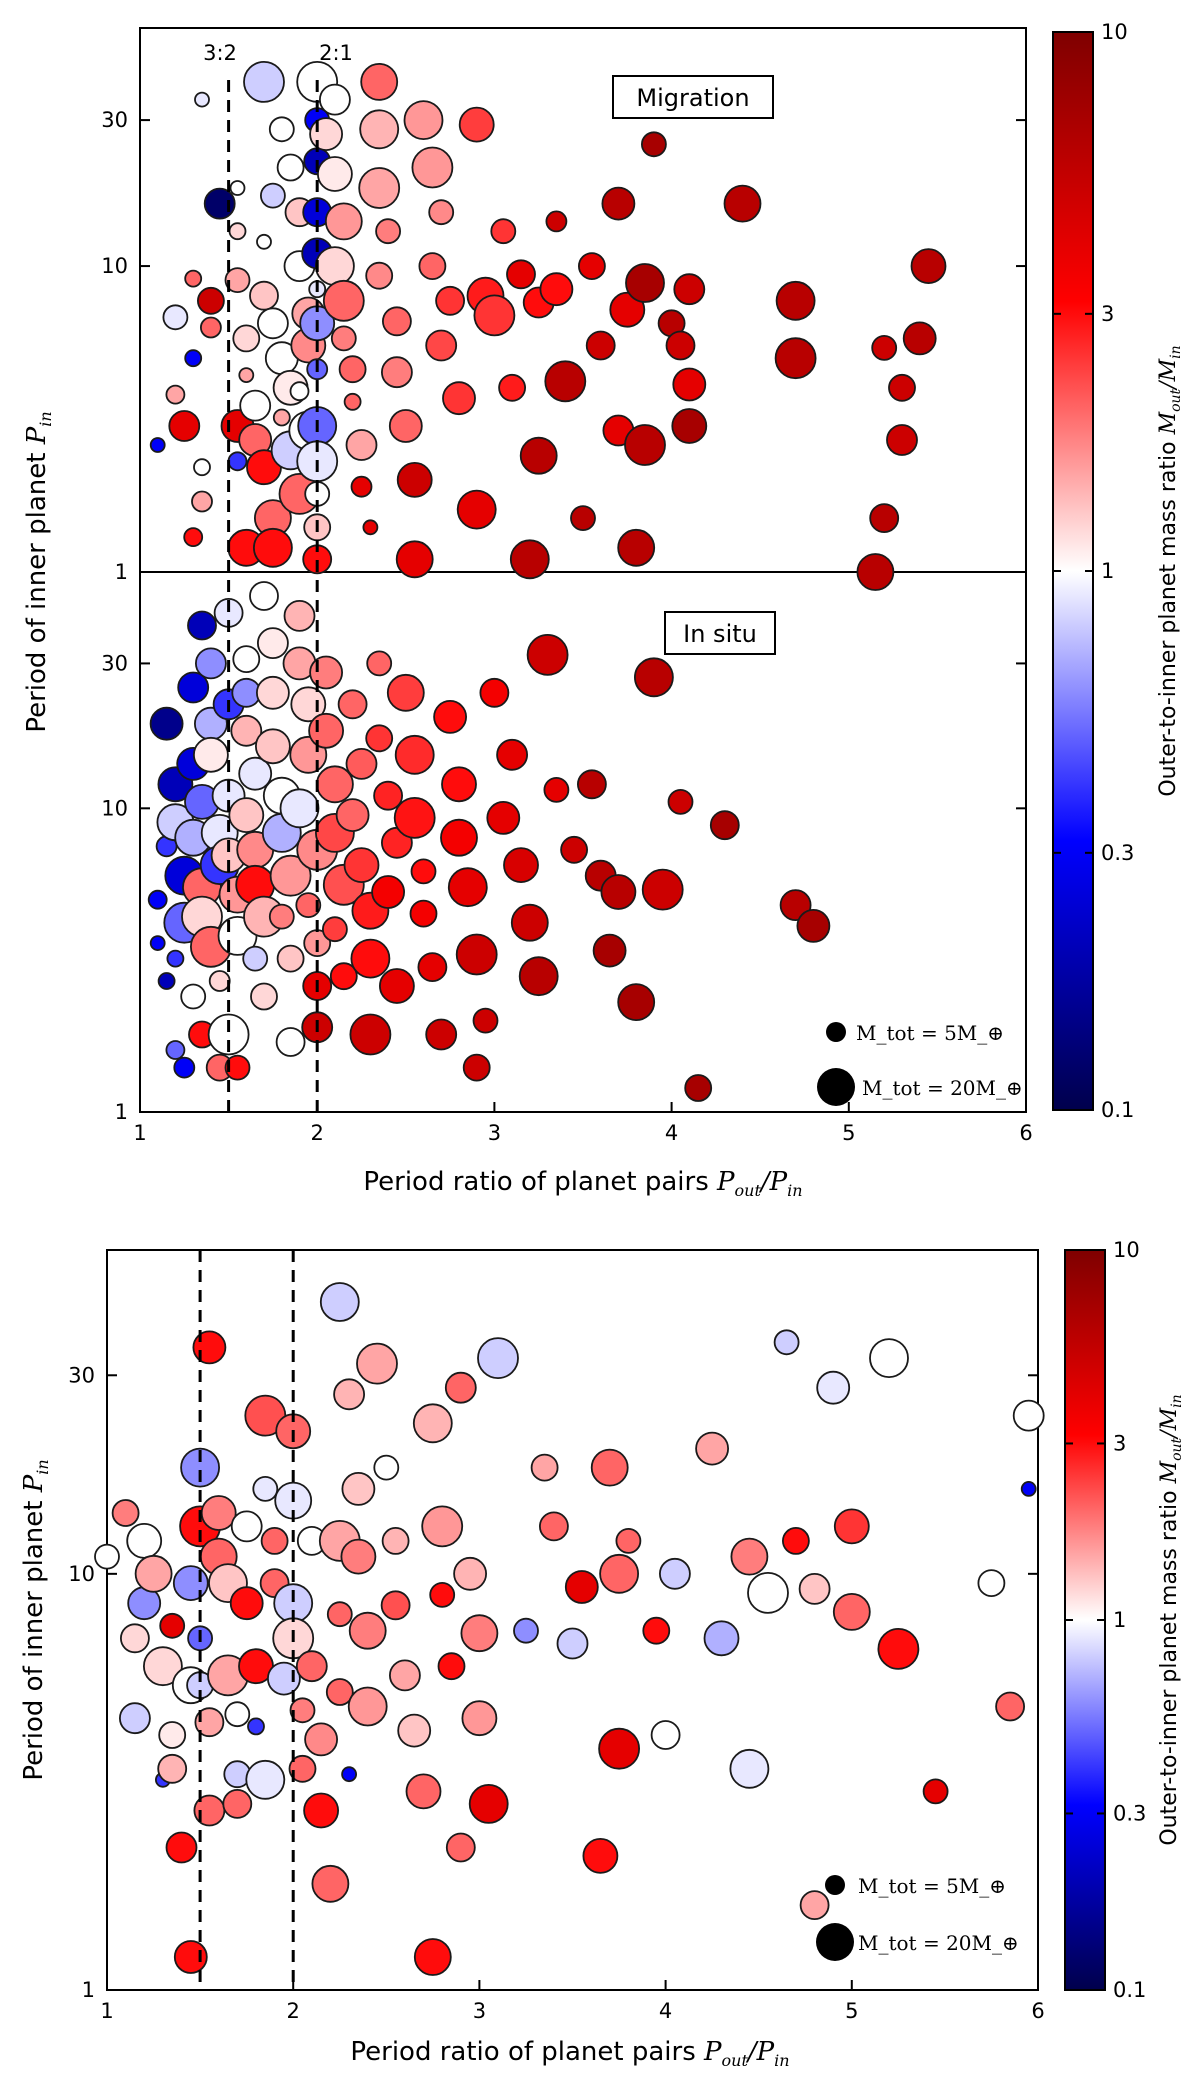 The width and height of the screenshot is (1200, 2076). I want to click on y-tick-label: 1, so click(121, 1112).